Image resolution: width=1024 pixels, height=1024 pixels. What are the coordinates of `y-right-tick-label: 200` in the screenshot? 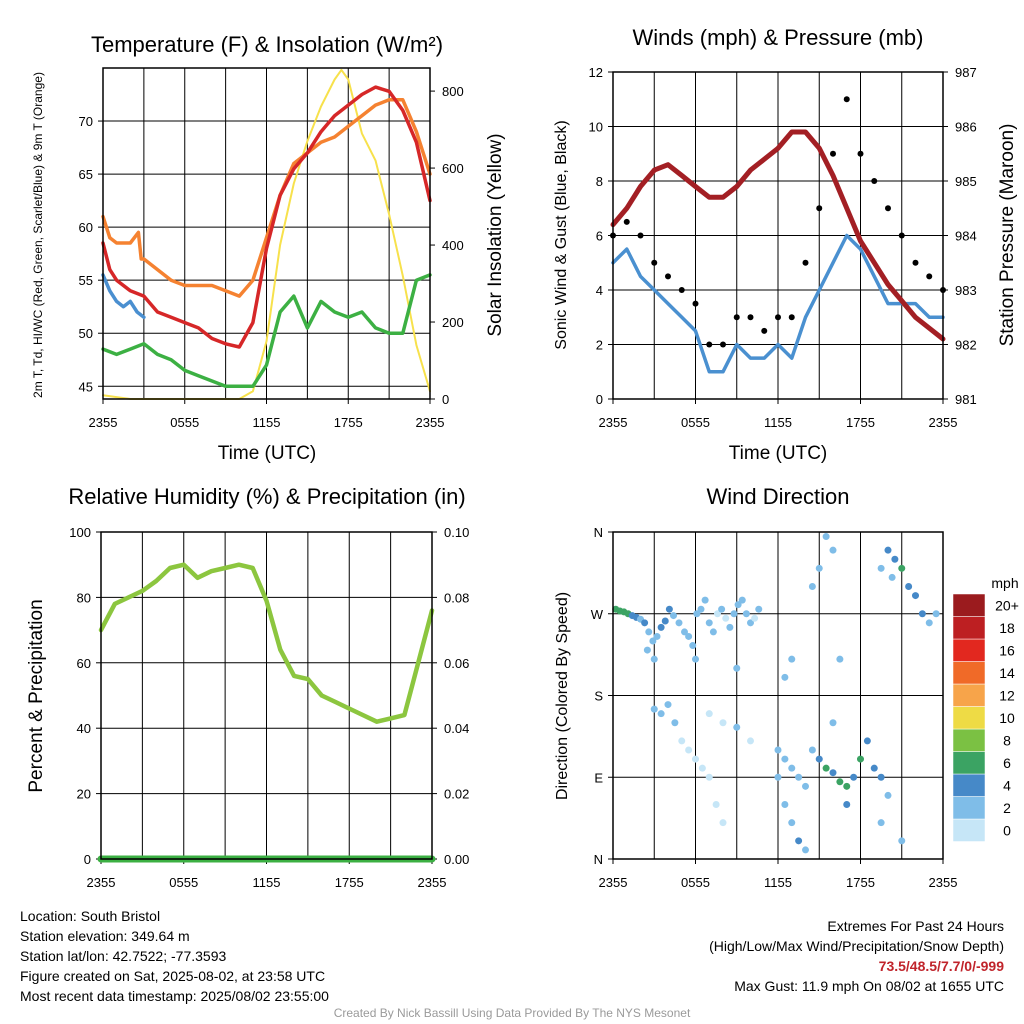 It's located at (453, 322).